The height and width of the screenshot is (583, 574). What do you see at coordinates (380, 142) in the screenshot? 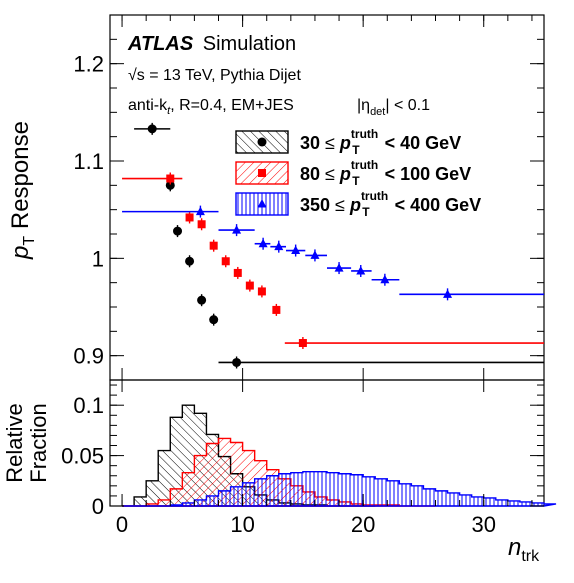
I see `legend-entry-text: 30 ≤ ptruth T < 40 GeV` at bounding box center [380, 142].